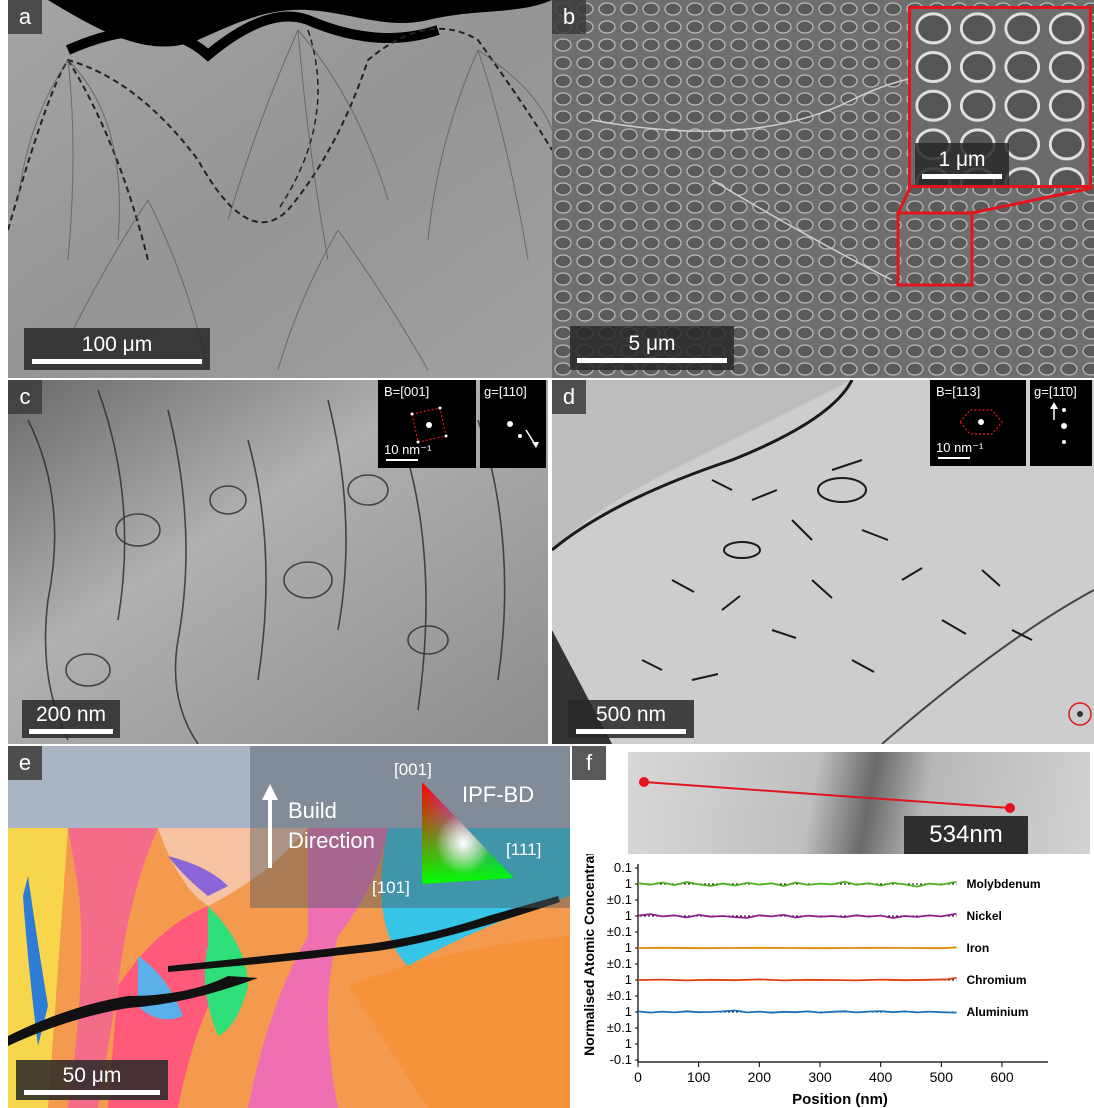 This screenshot has height=1108, width=1094. Describe the element at coordinates (25, 763) in the screenshot. I see `panel-e-label: e` at that location.